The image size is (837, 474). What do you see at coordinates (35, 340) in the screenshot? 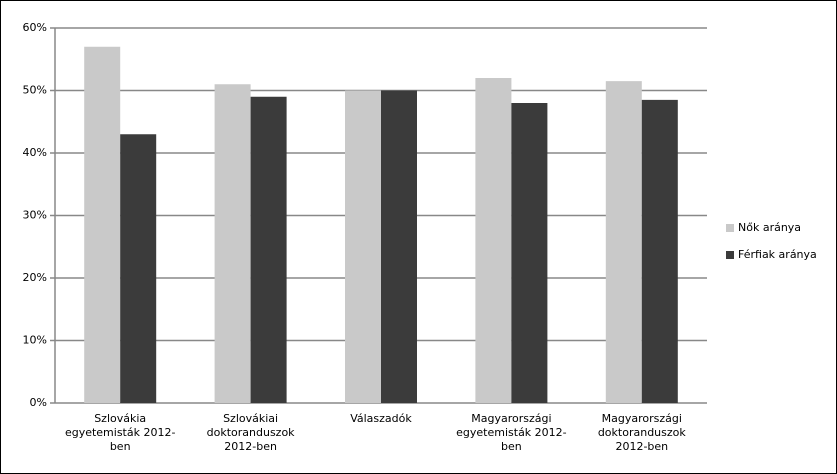
I see `y-tick-label: 10%` at bounding box center [35, 340].